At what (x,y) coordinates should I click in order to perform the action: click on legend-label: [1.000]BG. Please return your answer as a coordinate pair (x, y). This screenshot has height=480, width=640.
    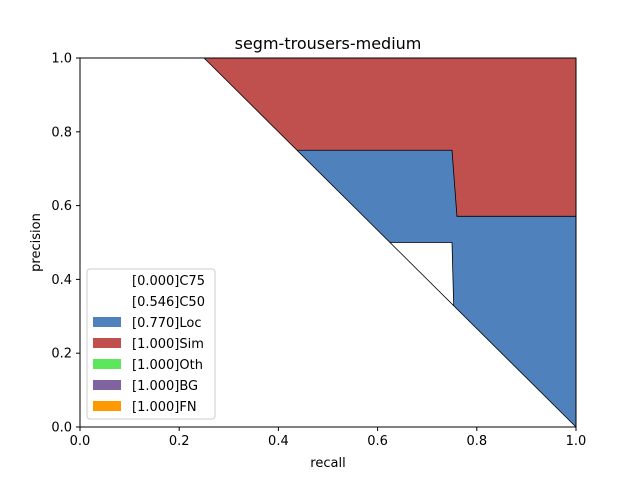
    Looking at the image, I should click on (165, 386).